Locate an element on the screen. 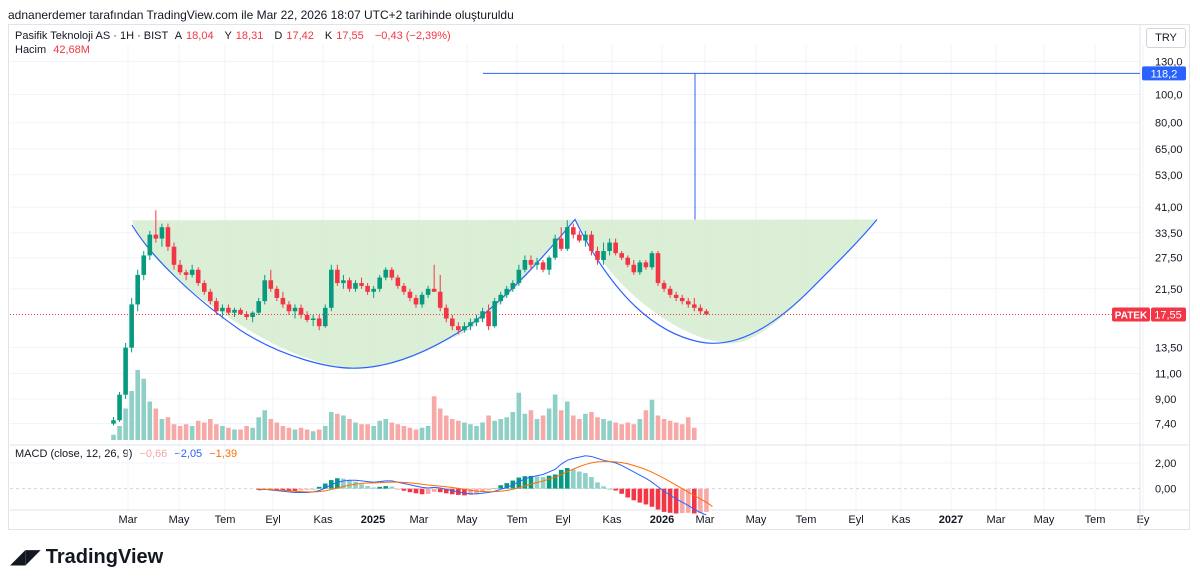  symbol-title: Pasifik Teknoloji AS · 1H · BIST is located at coordinates (92, 36).